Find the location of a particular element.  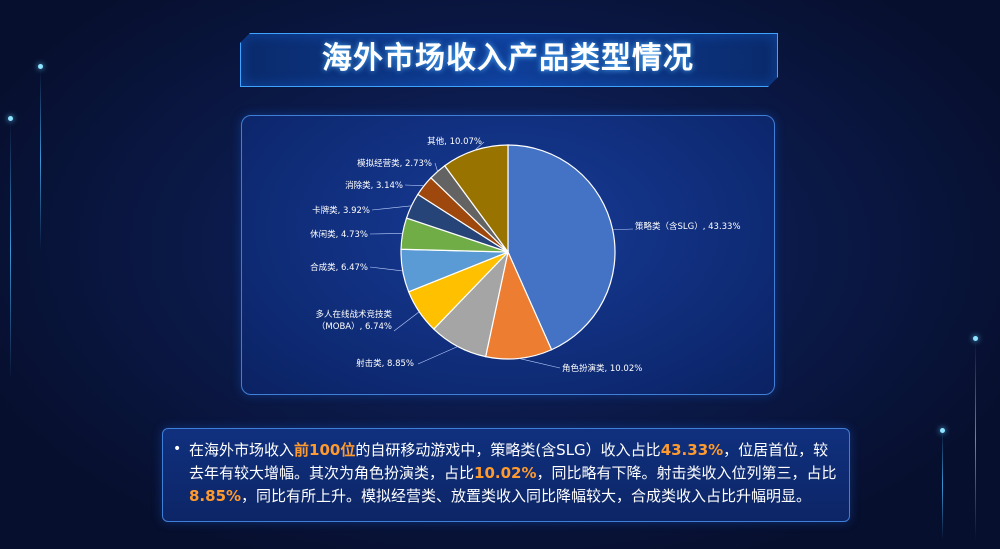

page-title: 海外市场收入产品类型情况 is located at coordinates (508, 58).